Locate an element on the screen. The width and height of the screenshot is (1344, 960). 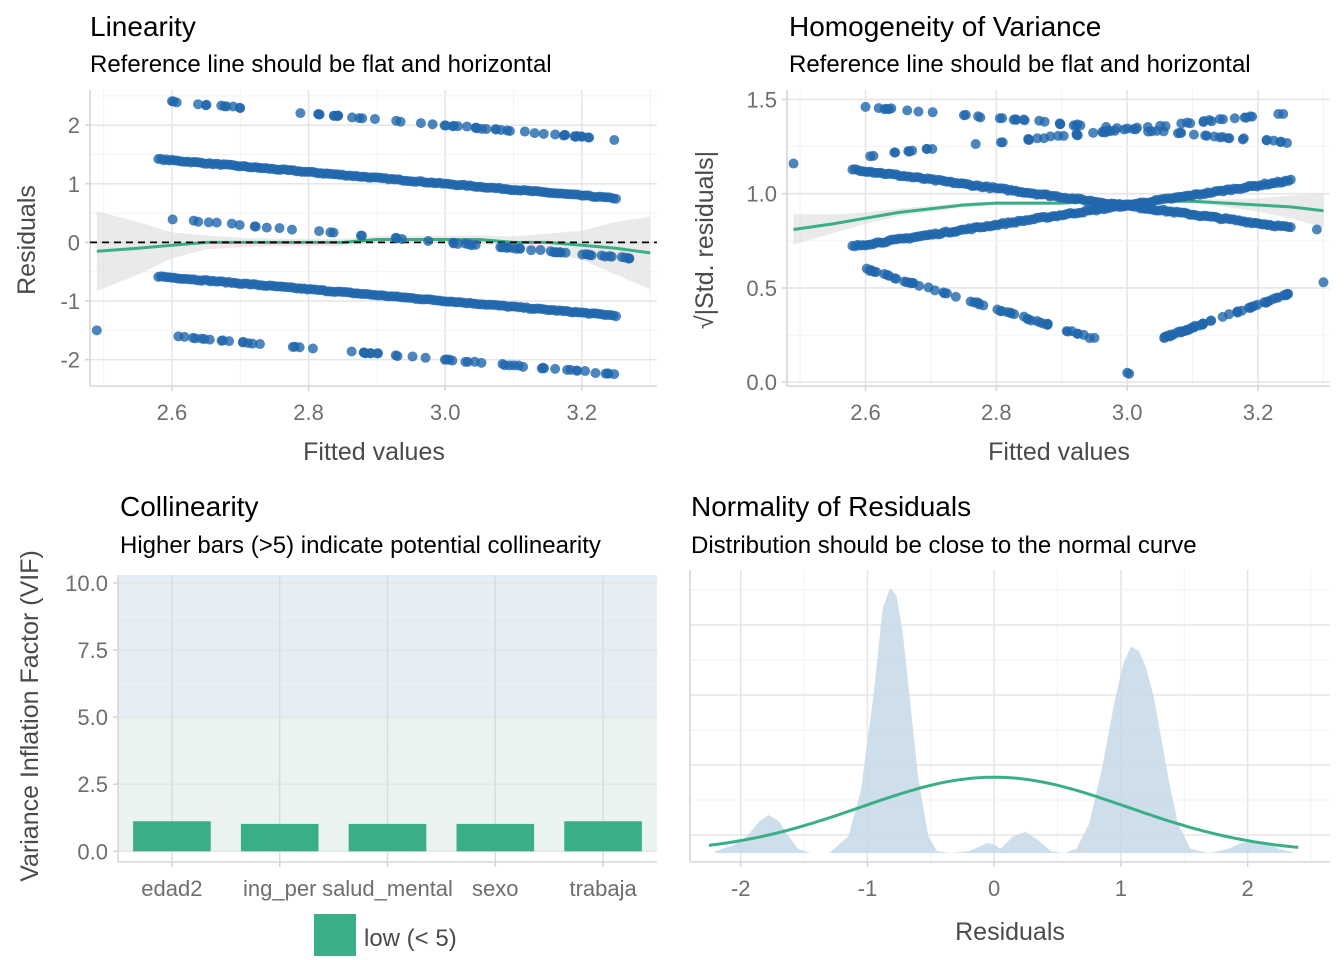
homogeneity-y-tick-label: 0.0 is located at coordinates (761, 382).